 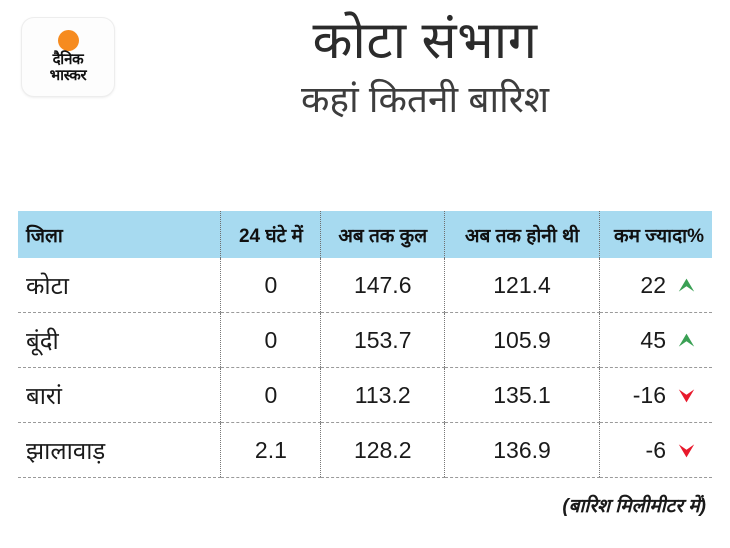 I want to click on cell-pct: 45, so click(x=655, y=340).